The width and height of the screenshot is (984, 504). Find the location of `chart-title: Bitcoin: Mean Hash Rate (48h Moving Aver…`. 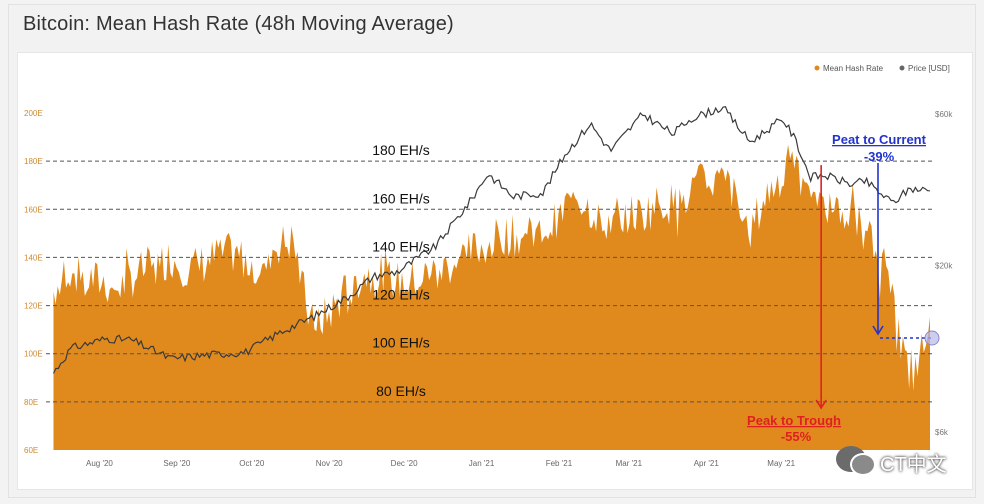

chart-title: Bitcoin: Mean Hash Rate (48h Moving Aver… is located at coordinates (238, 24).